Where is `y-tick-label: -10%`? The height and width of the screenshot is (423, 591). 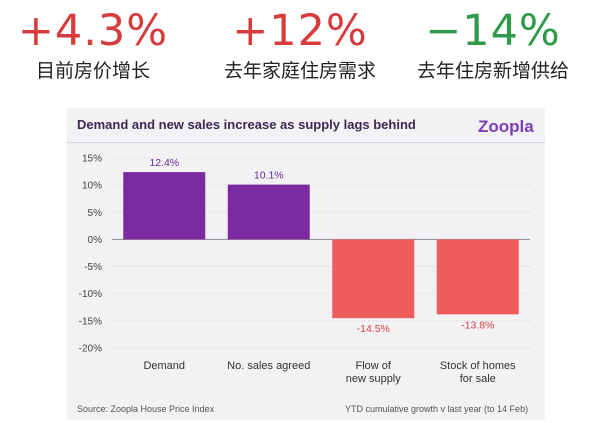
y-tick-label: -10% is located at coordinates (90, 294).